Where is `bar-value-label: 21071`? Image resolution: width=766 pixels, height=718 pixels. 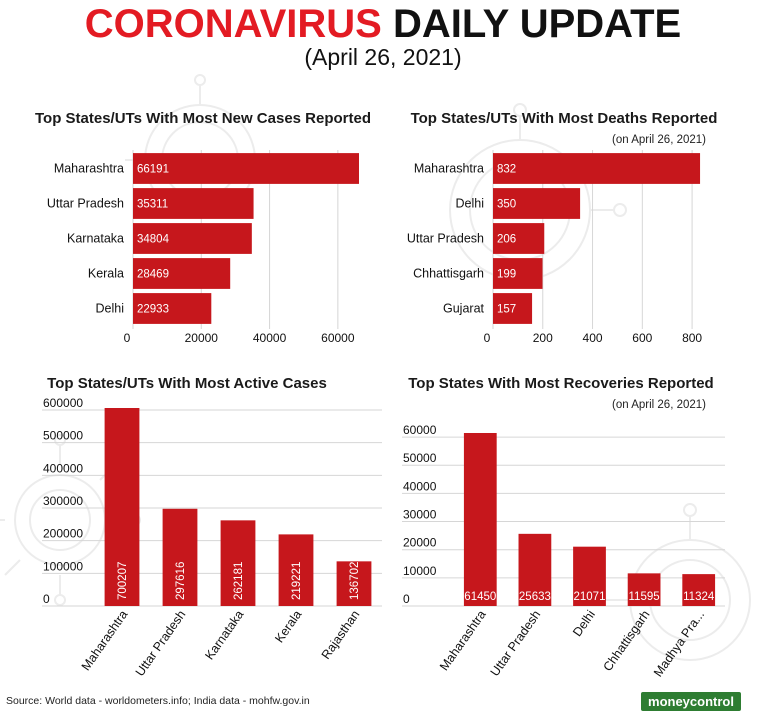
bar-value-label: 21071 is located at coordinates (590, 597).